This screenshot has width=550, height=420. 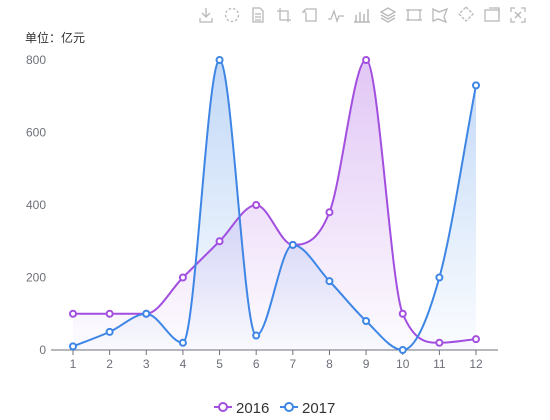 I want to click on y-tick-label: 0, so click(x=42, y=350).